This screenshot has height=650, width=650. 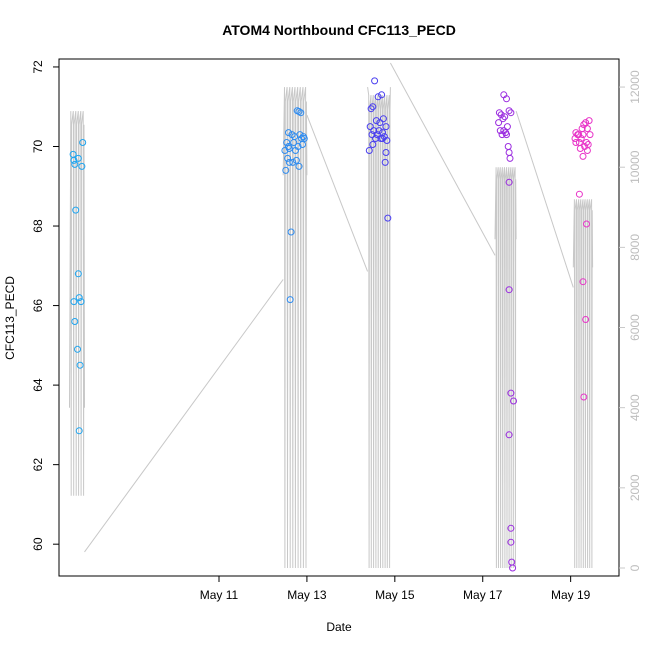 I want to click on y2-axis: 0 2000 4000 6000 8000 10000 12000, so click(x=630, y=320).